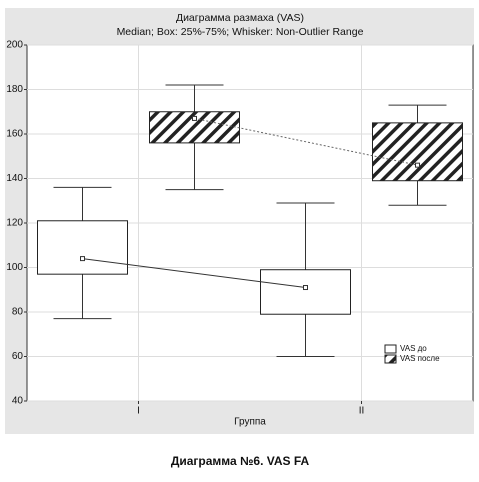 The image size is (479, 482). What do you see at coordinates (138, 411) in the screenshot?
I see `x-tick-label: I` at bounding box center [138, 411].